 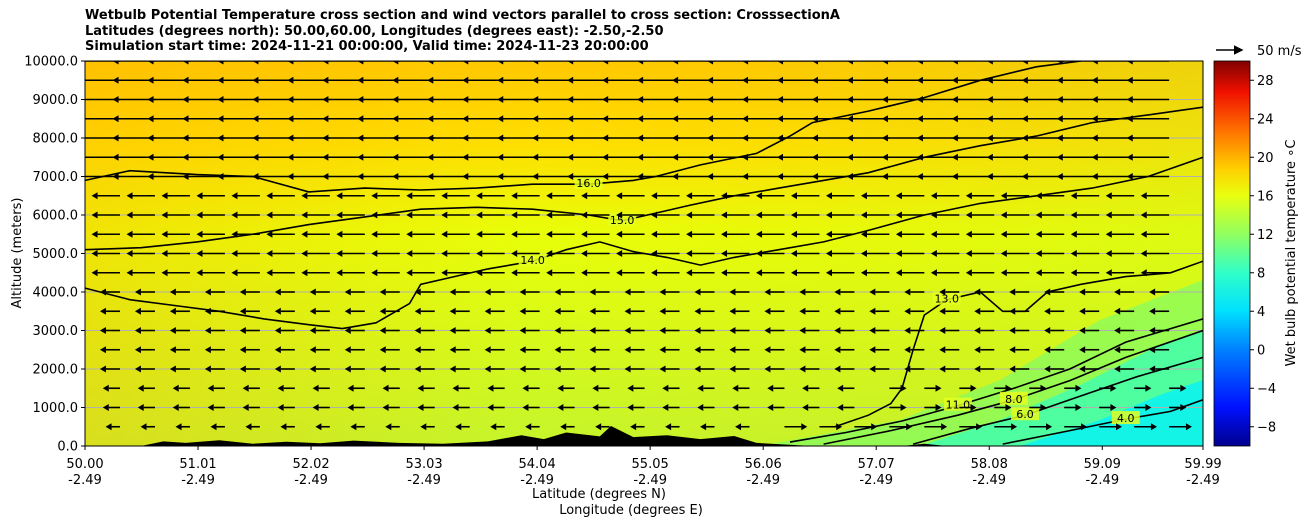 I want to click on colorbar-tick-label: −8, so click(x=1266, y=427).